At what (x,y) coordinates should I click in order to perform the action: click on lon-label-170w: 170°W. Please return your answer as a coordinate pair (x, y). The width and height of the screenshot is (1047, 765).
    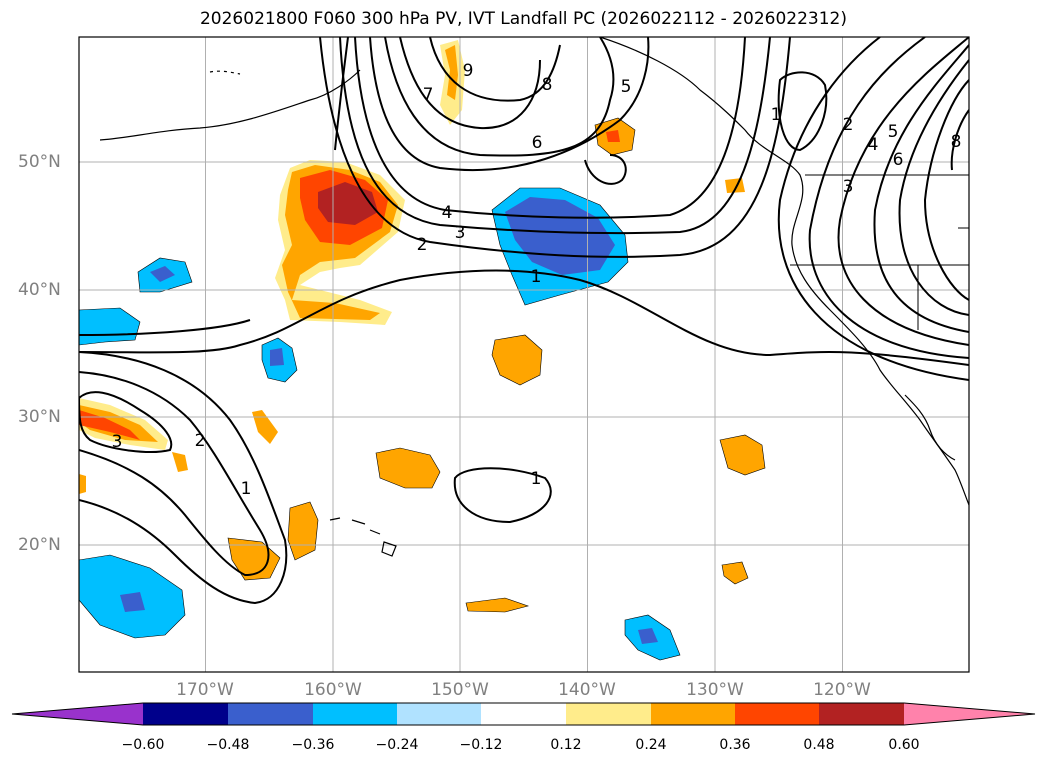
    Looking at the image, I should click on (205, 690).